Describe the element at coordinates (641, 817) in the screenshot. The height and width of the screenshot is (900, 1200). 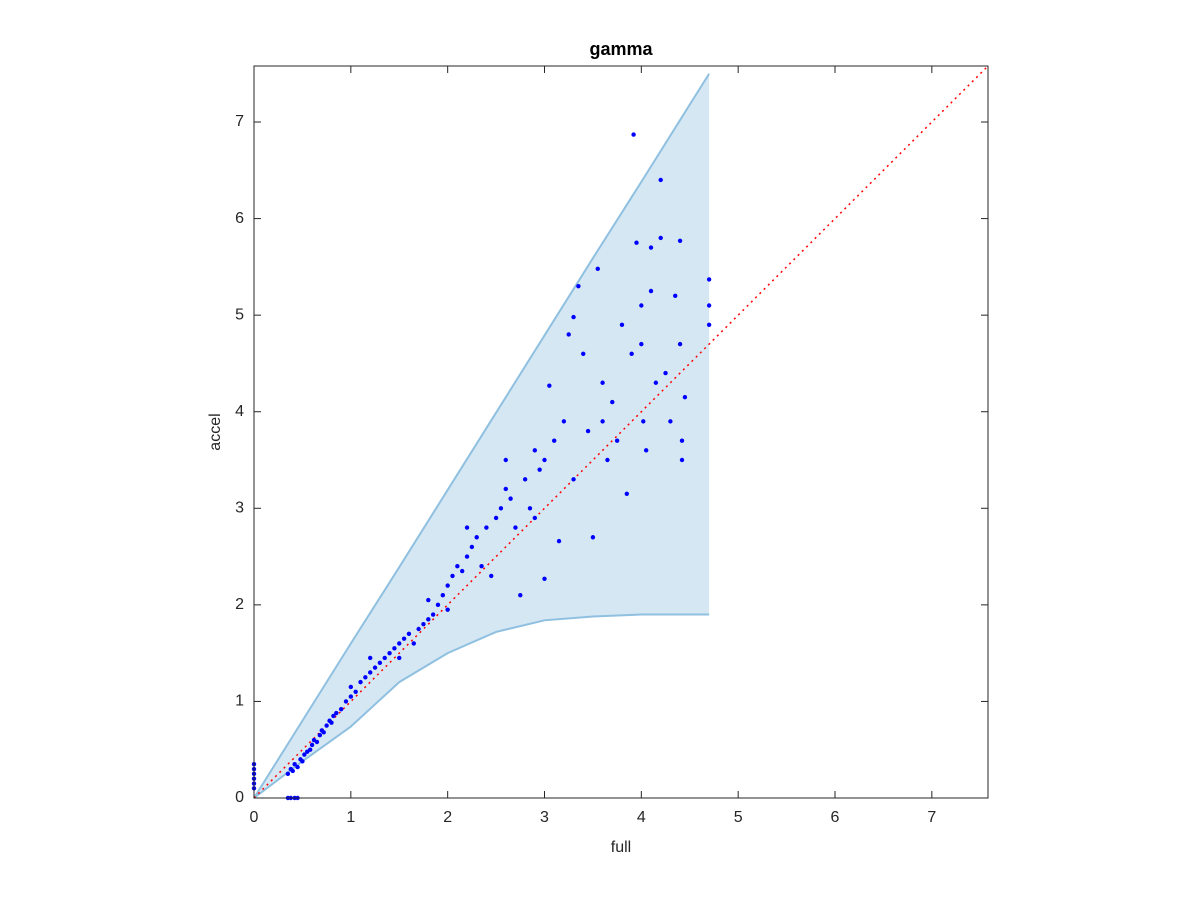
I see `x-tick-label: 4` at that location.